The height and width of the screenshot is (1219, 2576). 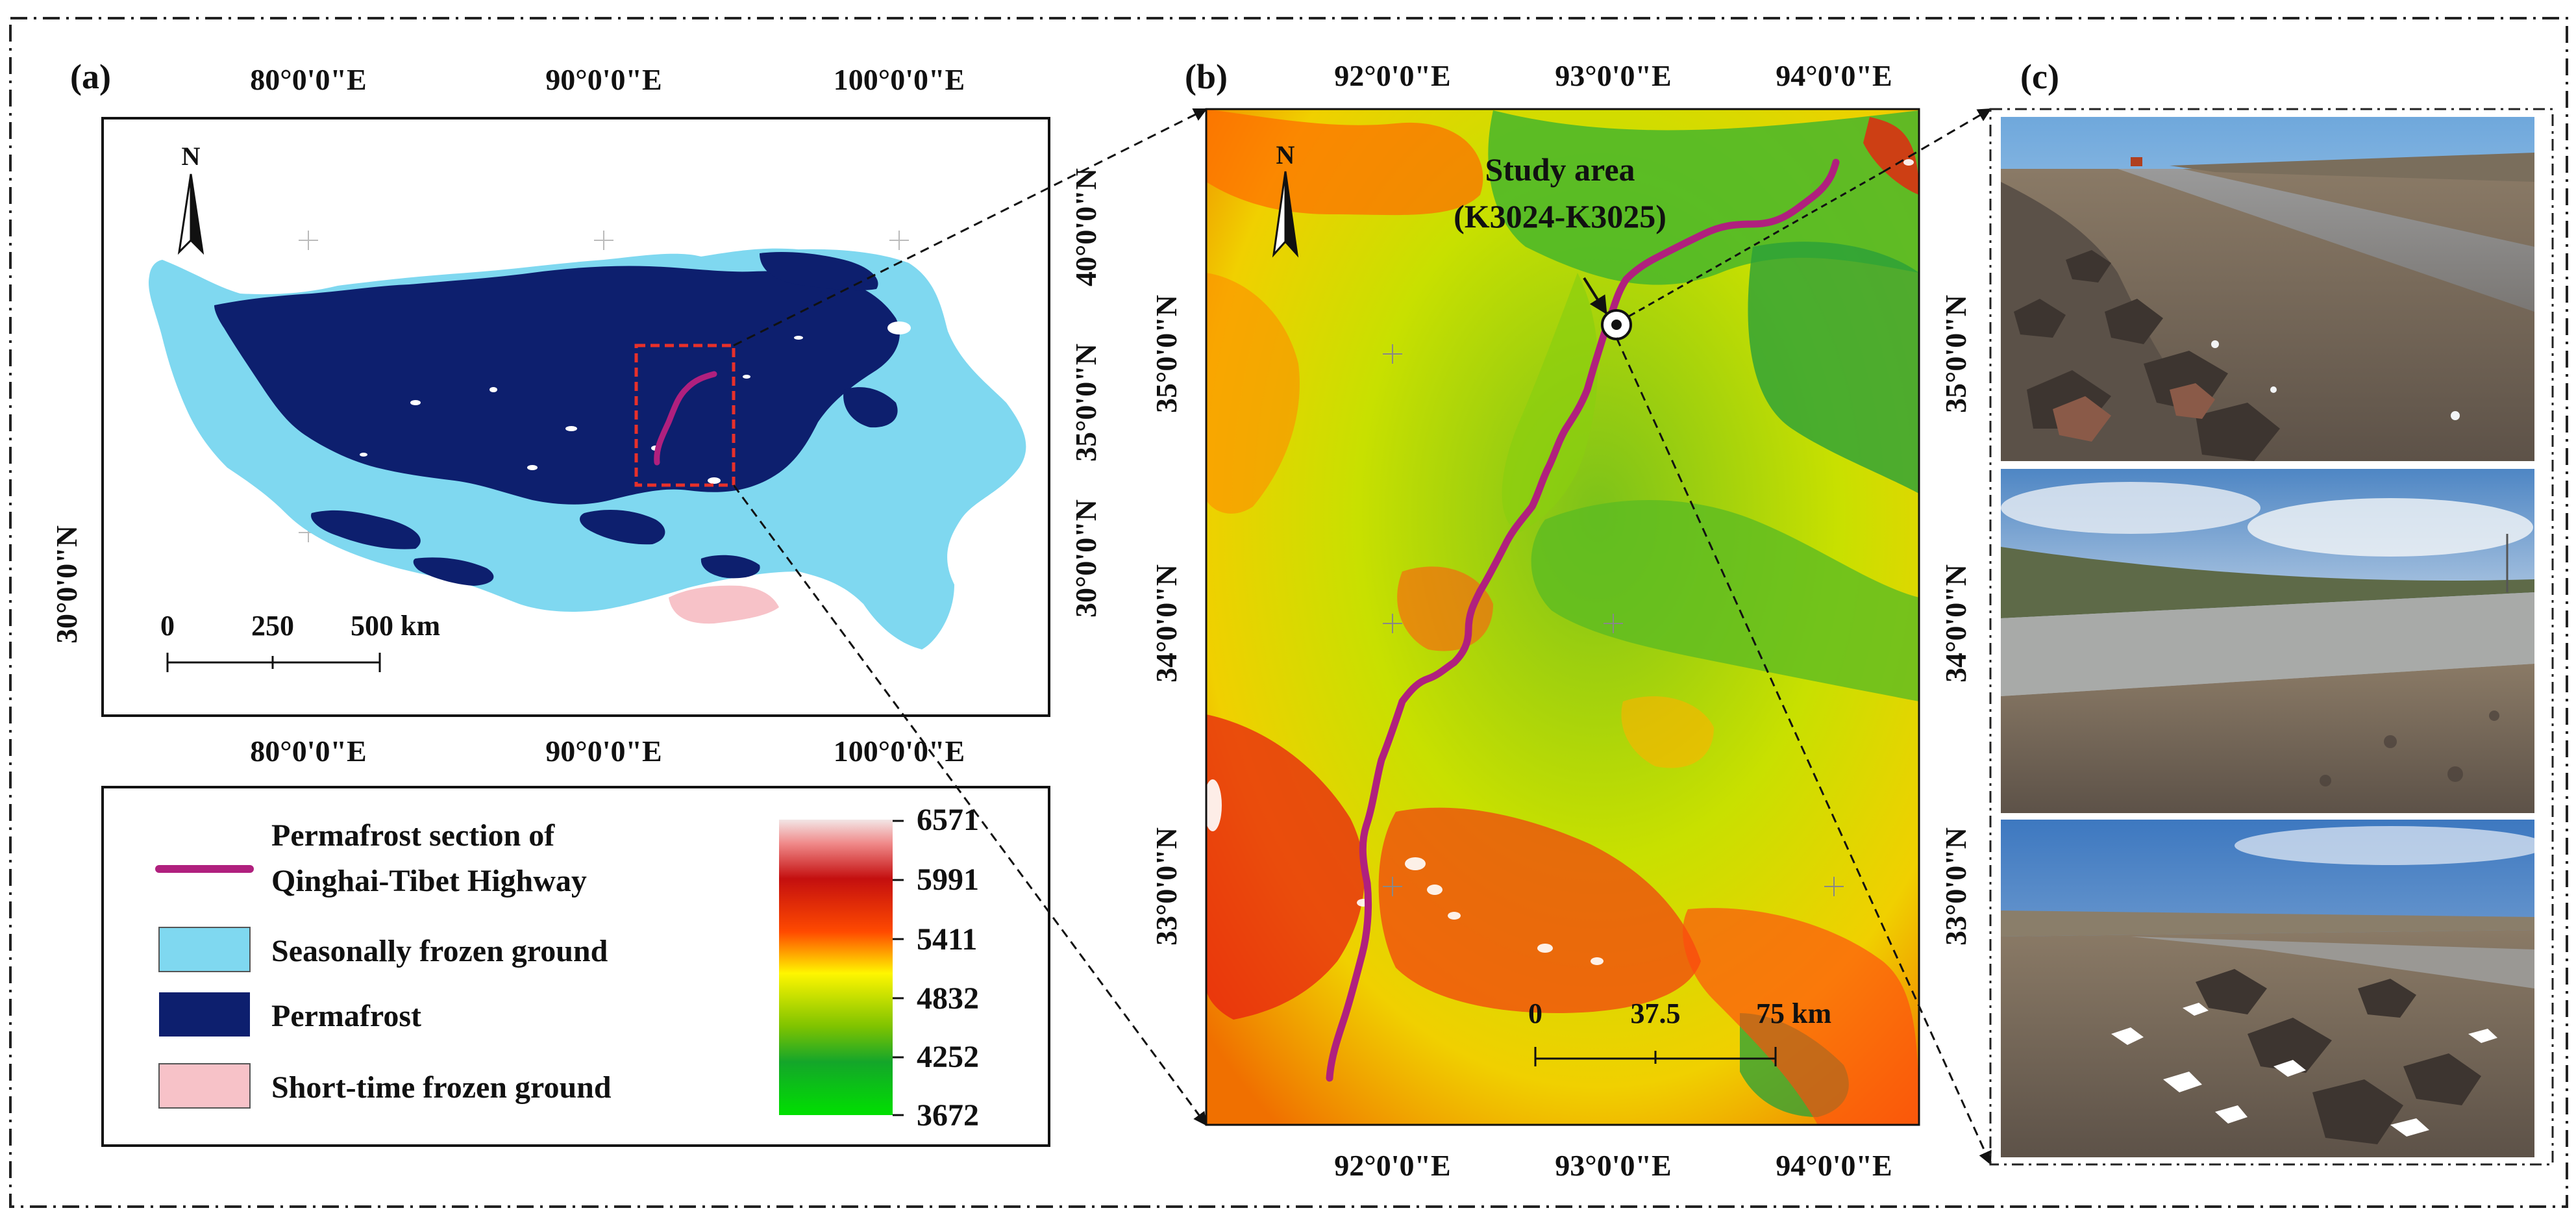 I want to click on legend-swatch-shorttime, so click(x=204, y=1086).